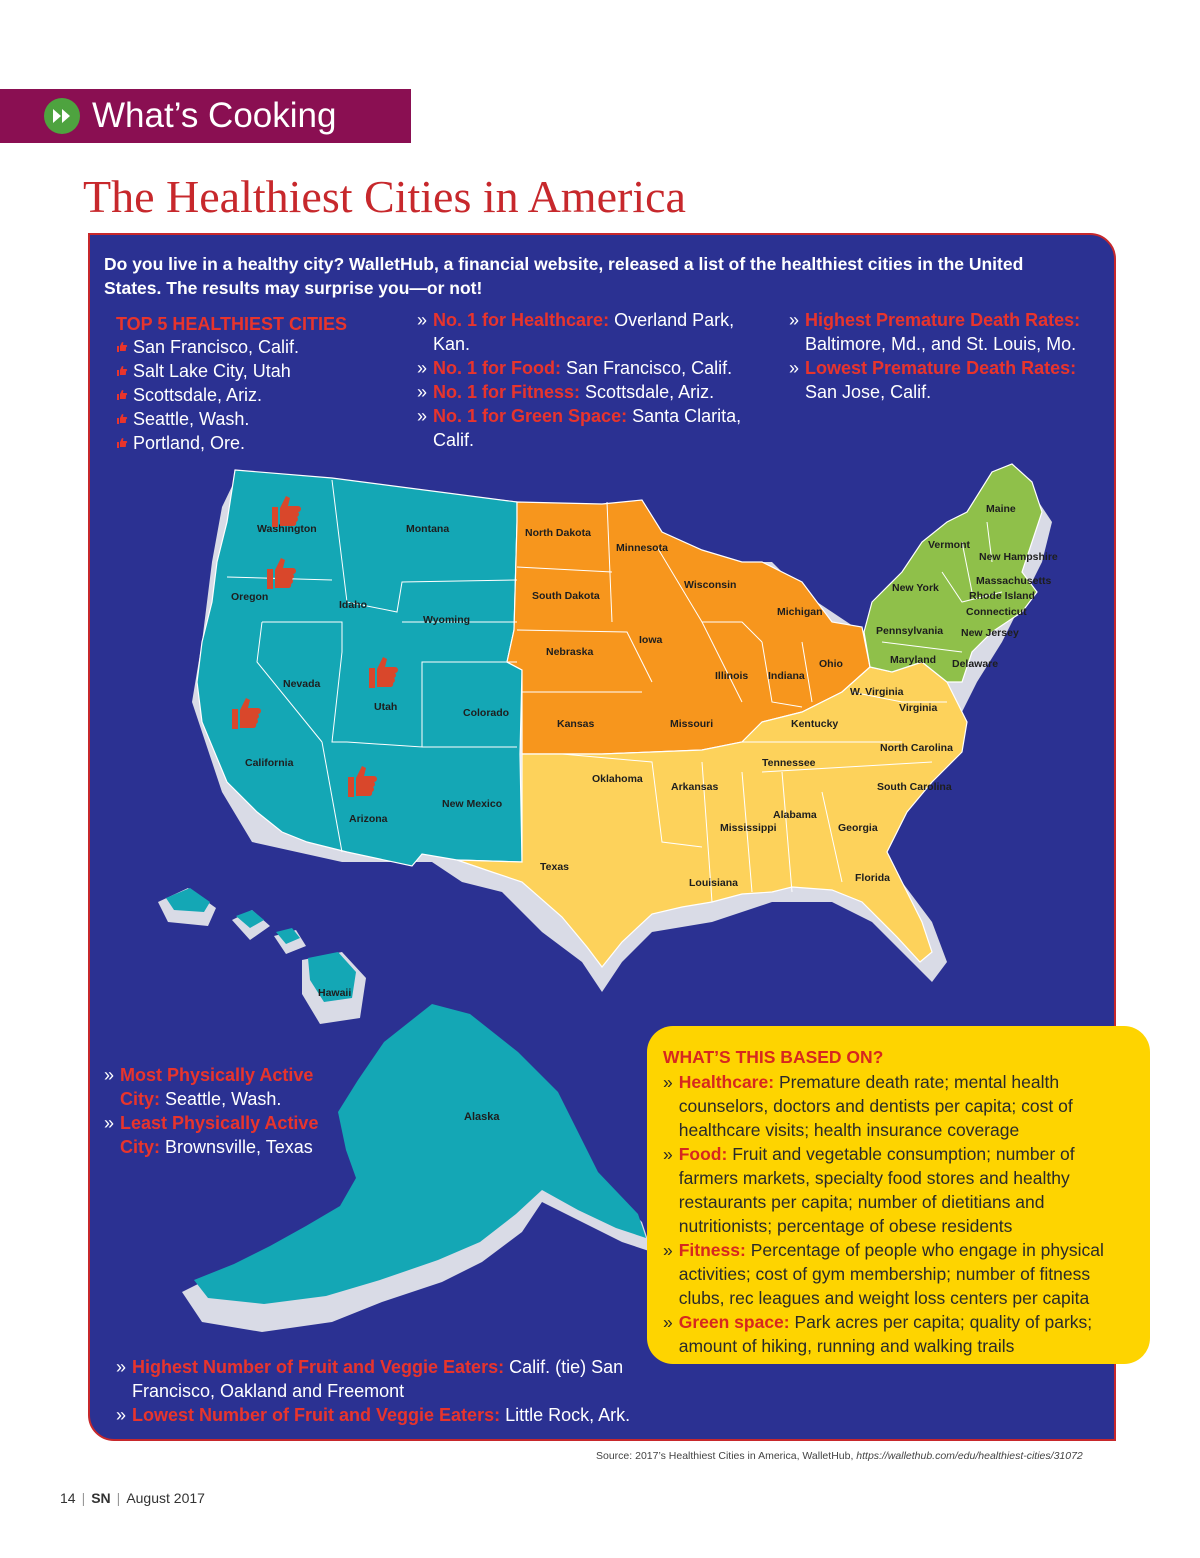  I want to click on state-label-illinois: Illinois, so click(731, 676).